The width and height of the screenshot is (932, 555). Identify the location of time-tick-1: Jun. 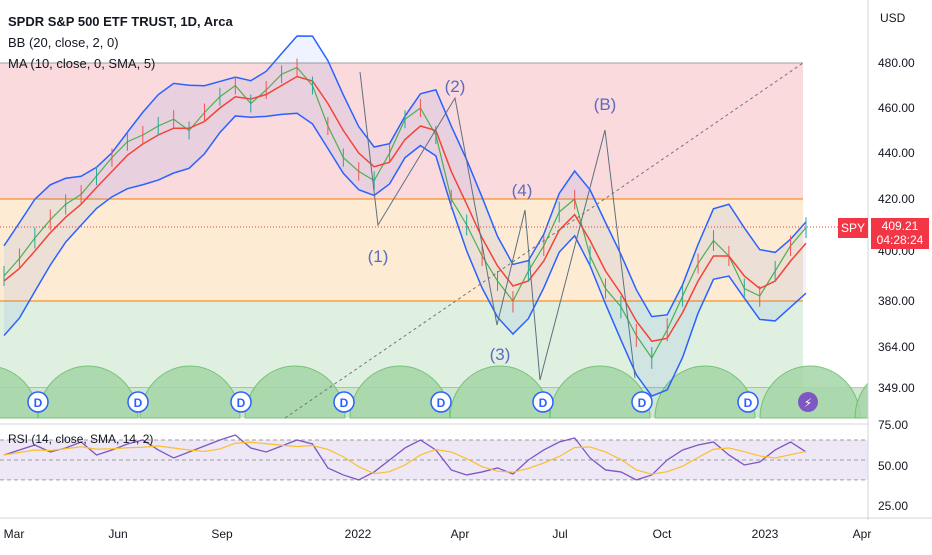
(117, 534).